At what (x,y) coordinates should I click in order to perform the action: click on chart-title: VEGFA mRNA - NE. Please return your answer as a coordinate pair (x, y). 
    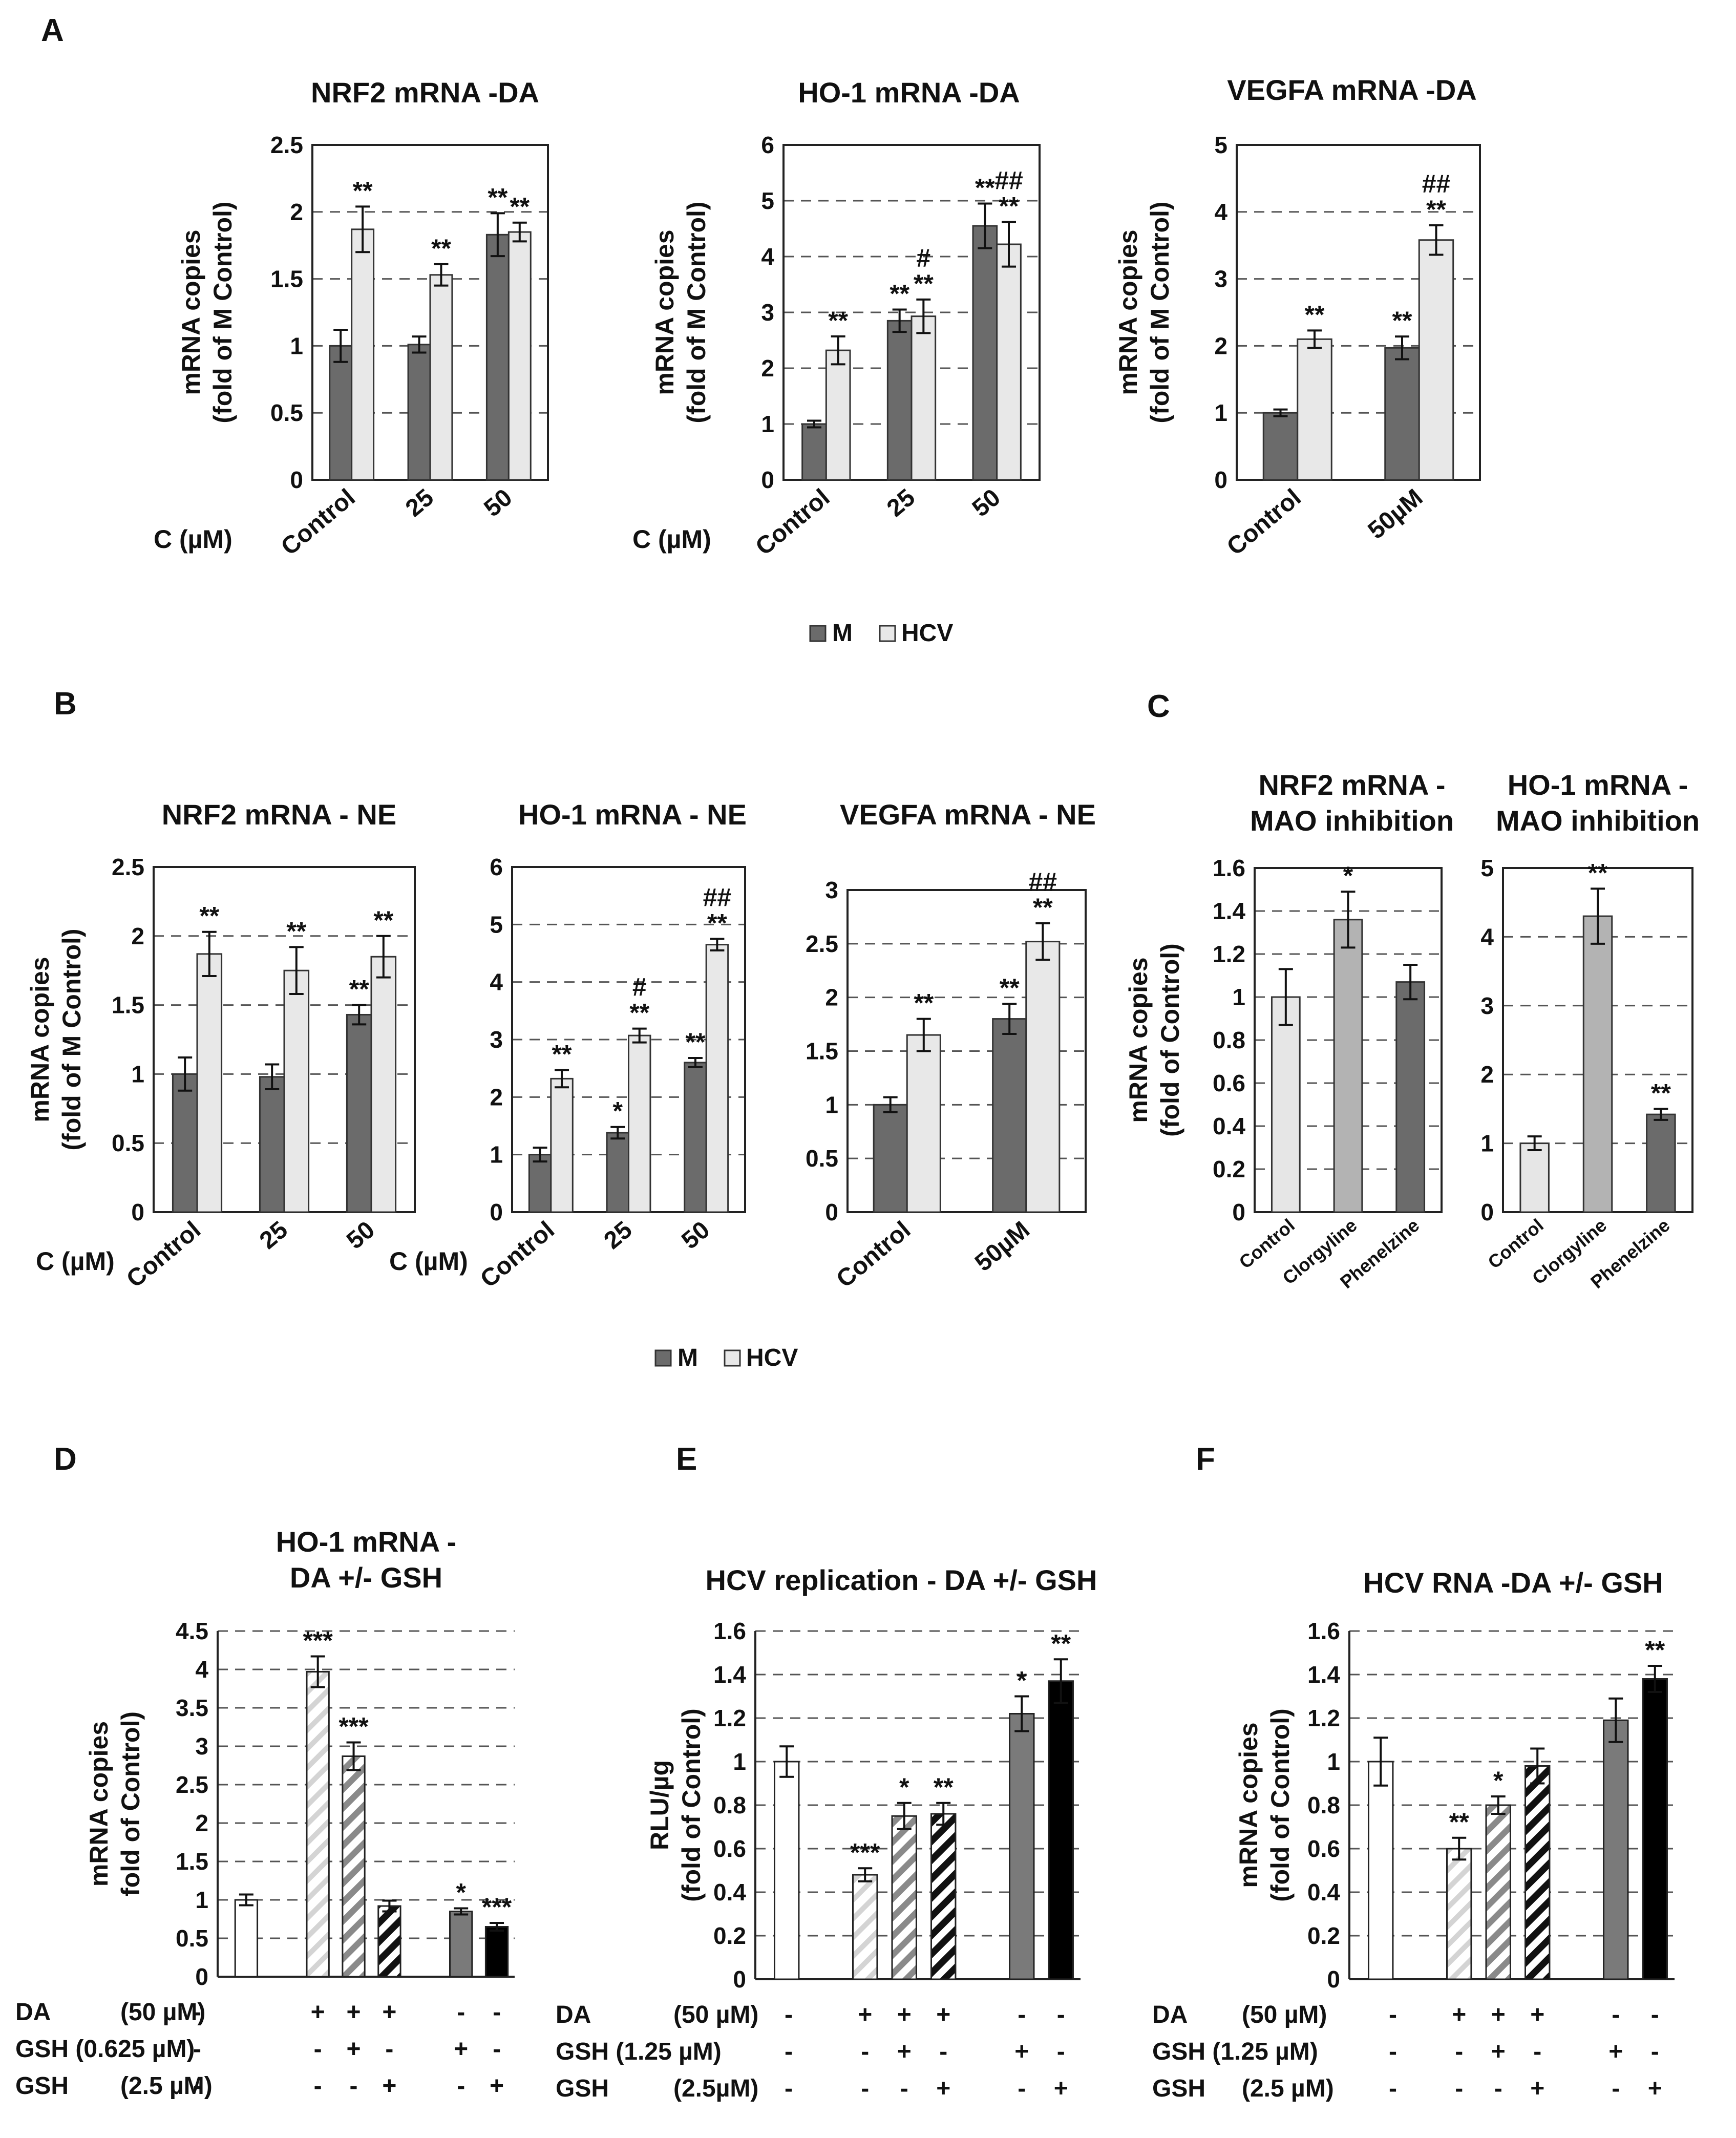
    Looking at the image, I should click on (968, 814).